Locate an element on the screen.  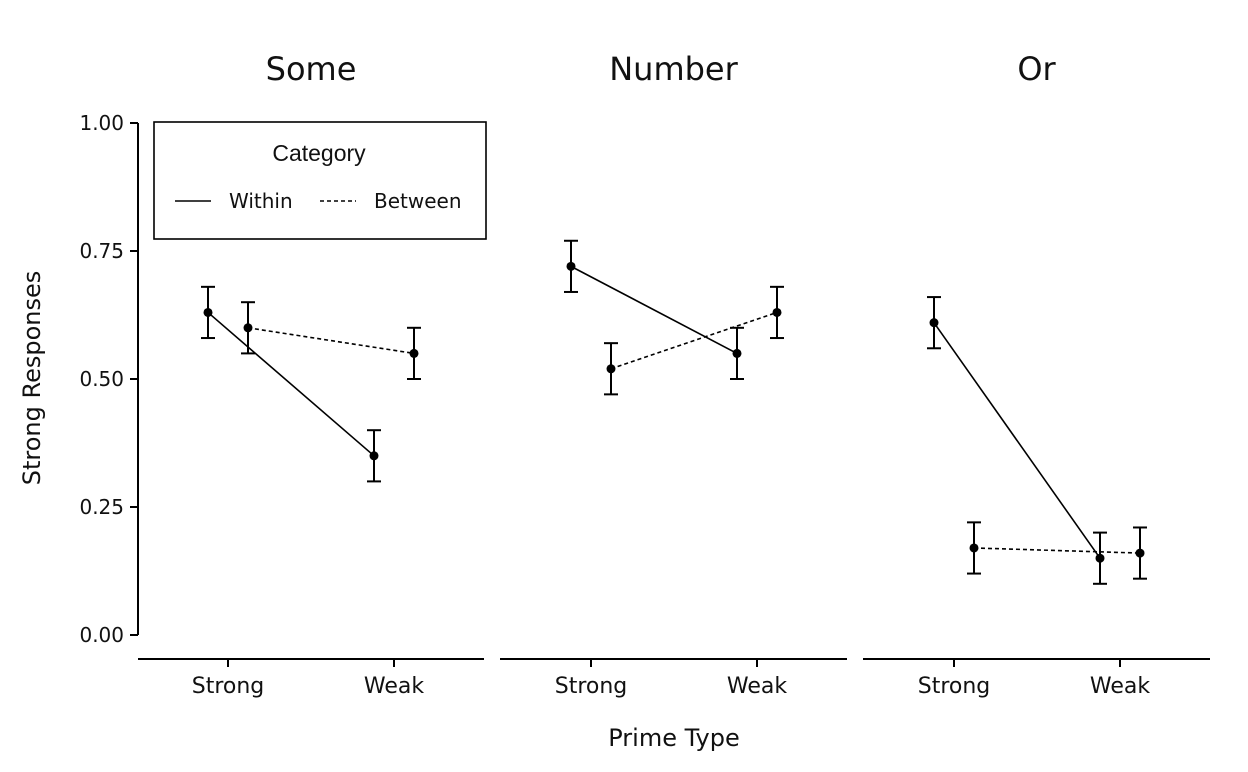
y-tick-label: 1.00 is located at coordinates (101, 123).